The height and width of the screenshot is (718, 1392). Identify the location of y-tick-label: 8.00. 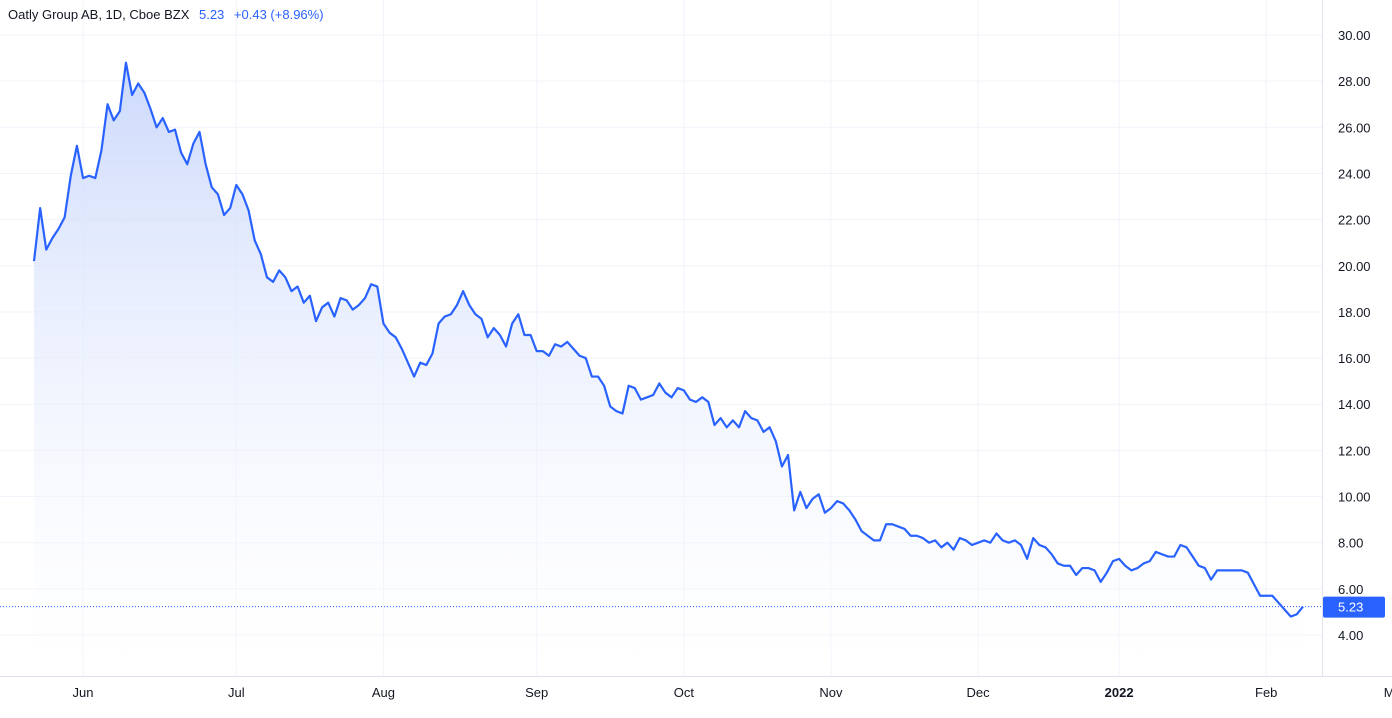
(1350, 543).